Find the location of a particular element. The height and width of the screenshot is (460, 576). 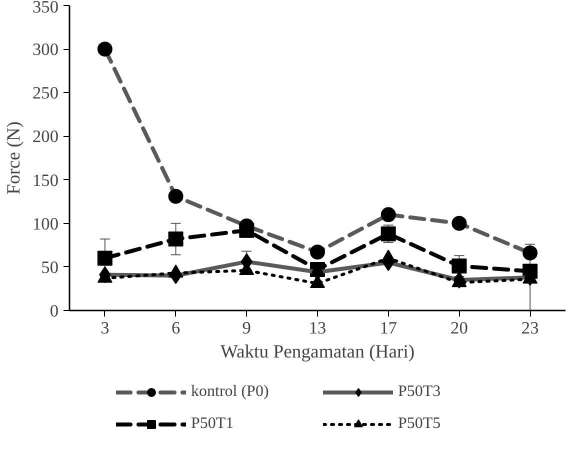

x-tick-label: 23 is located at coordinates (530, 328).